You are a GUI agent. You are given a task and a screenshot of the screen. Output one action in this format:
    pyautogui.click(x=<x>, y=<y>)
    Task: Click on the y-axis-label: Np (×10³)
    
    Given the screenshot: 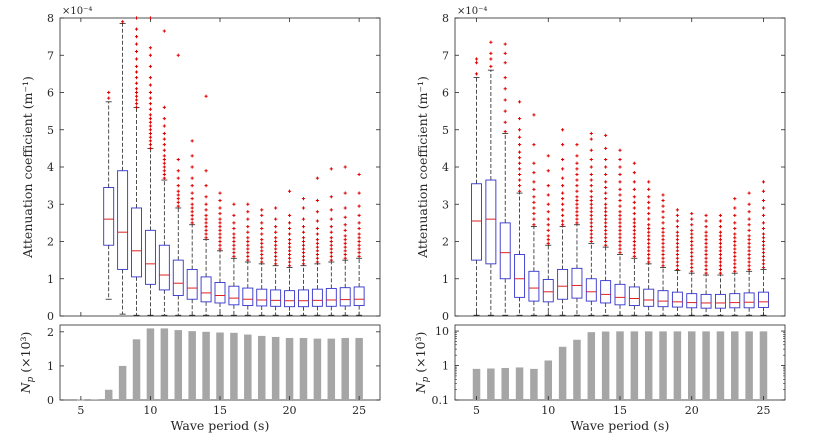 What is the action you would take?
    pyautogui.click(x=27, y=363)
    